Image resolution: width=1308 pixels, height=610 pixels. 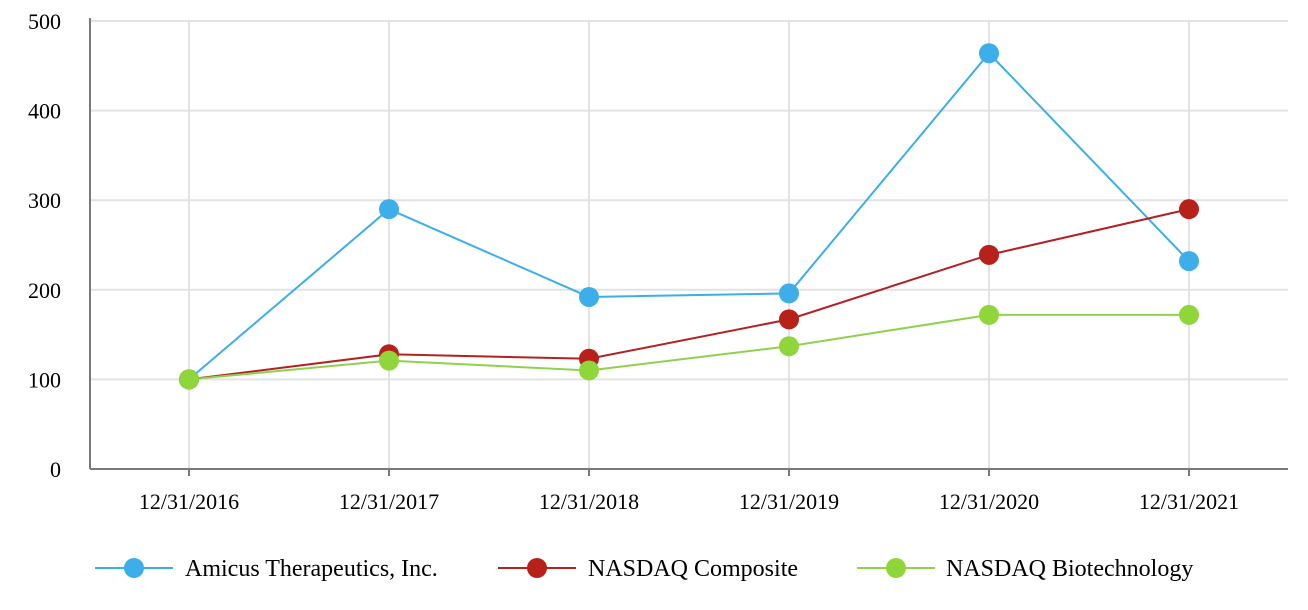 I want to click on legend-label-1: NASDAQ Composite, so click(x=693, y=569).